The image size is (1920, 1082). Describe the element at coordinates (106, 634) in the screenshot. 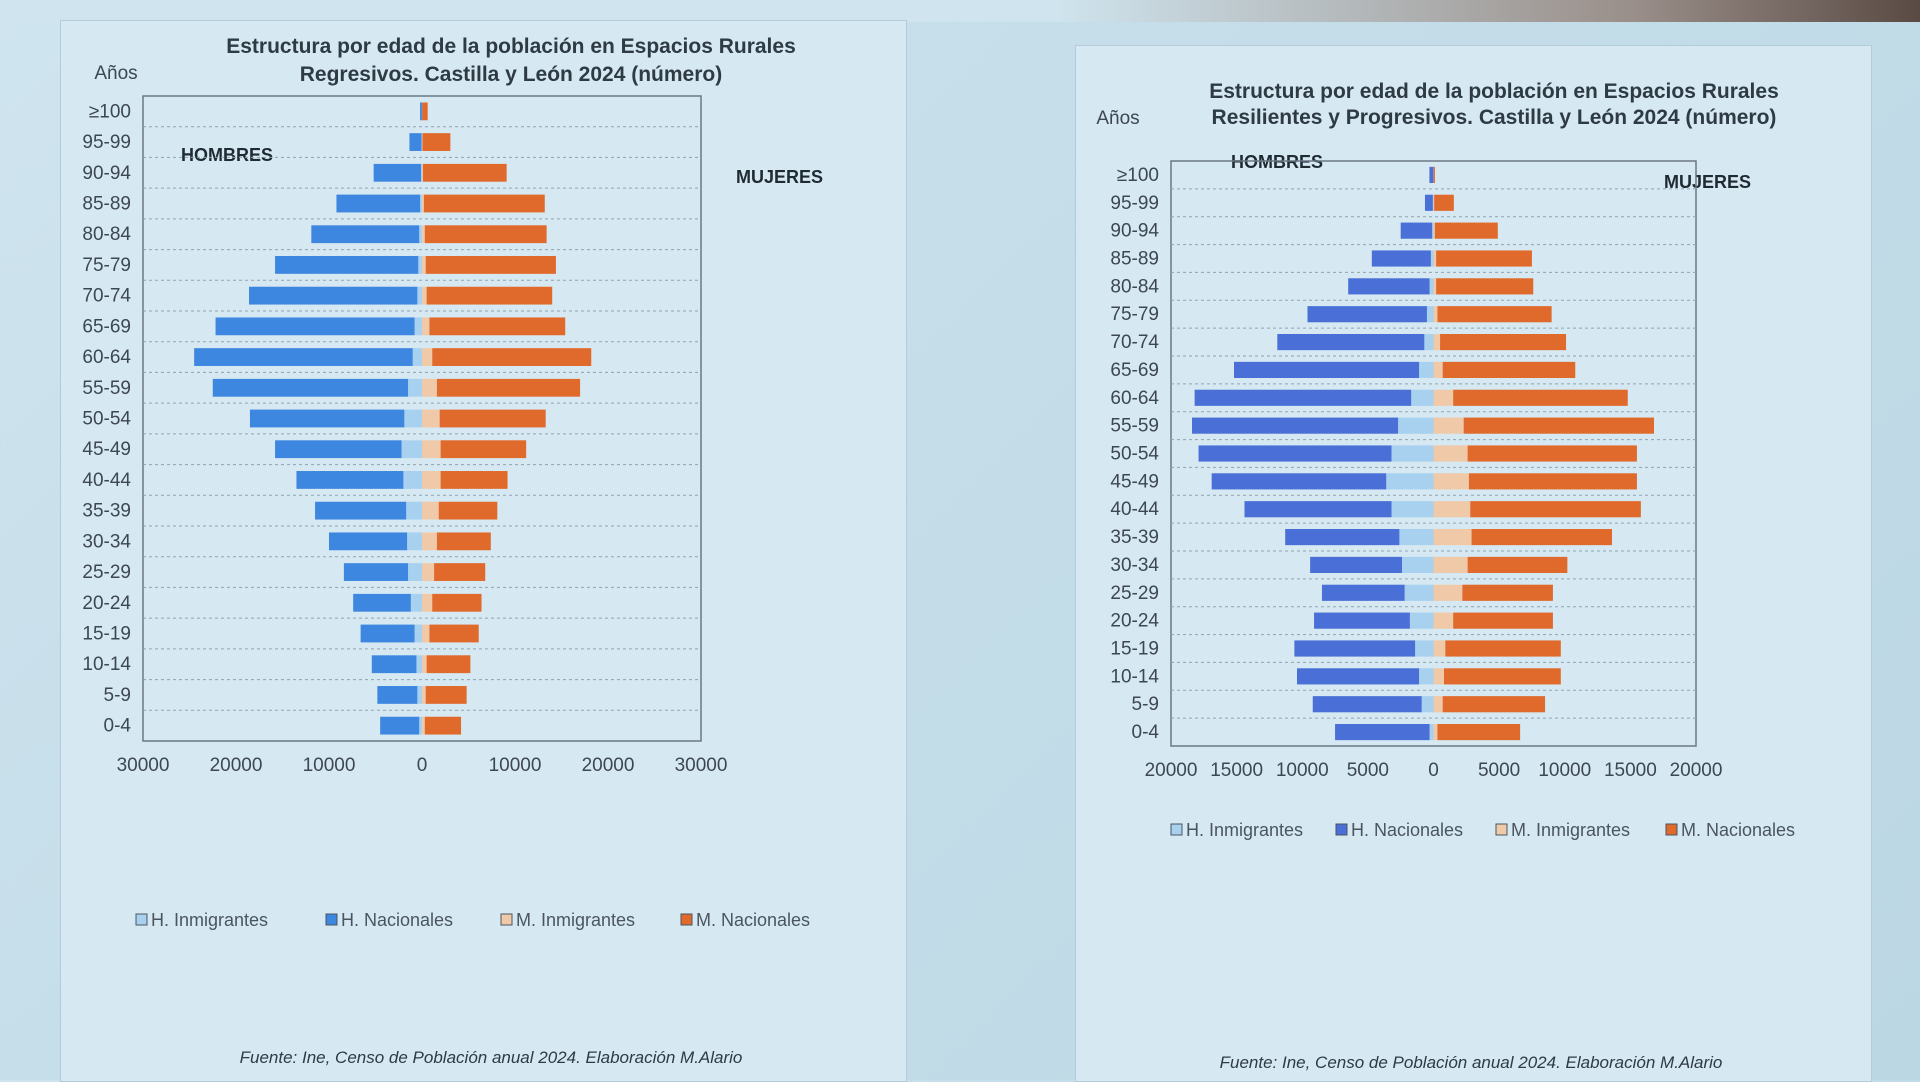

I see `y-tick-label: 15-19` at that location.